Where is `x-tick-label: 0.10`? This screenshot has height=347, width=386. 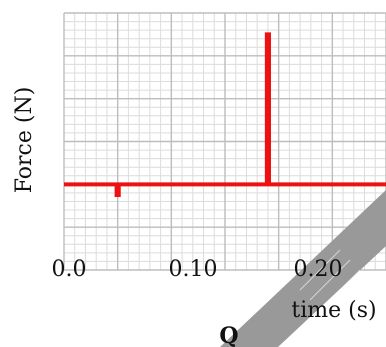 x-tick-label: 0.10 is located at coordinates (193, 269).